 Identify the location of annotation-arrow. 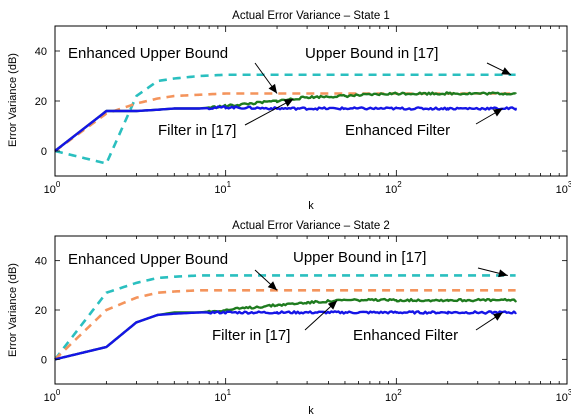
(269, 112).